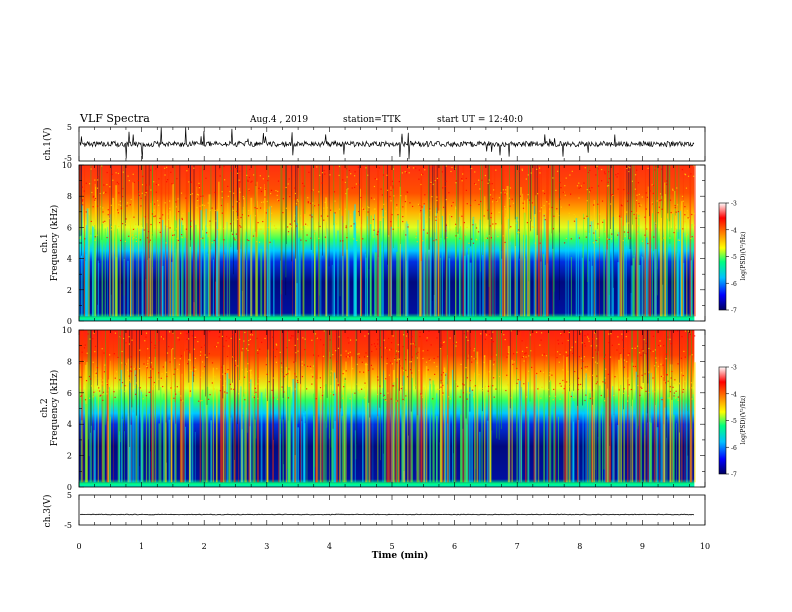 This screenshot has width=792, height=612. Describe the element at coordinates (69, 424) in the screenshot. I see `y-tick-label: 4` at that location.